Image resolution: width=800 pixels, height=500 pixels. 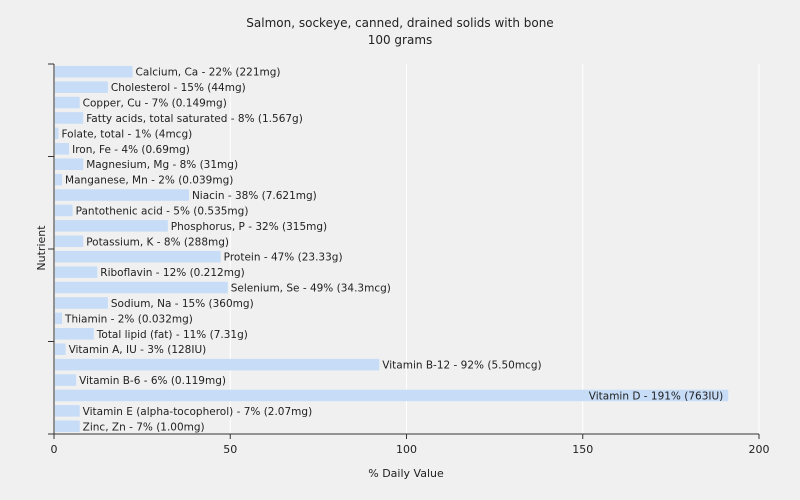 What do you see at coordinates (128, 319) in the screenshot?
I see `bar-label: Thiamin - 2% (0.032mg)` at bounding box center [128, 319].